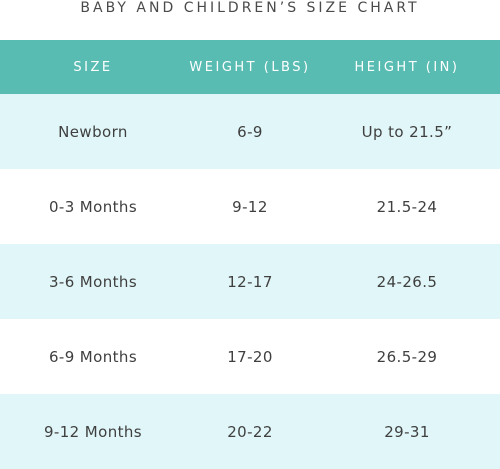 This screenshot has height=469, width=500. I want to click on weight-cell: 12-17, so click(250, 281).